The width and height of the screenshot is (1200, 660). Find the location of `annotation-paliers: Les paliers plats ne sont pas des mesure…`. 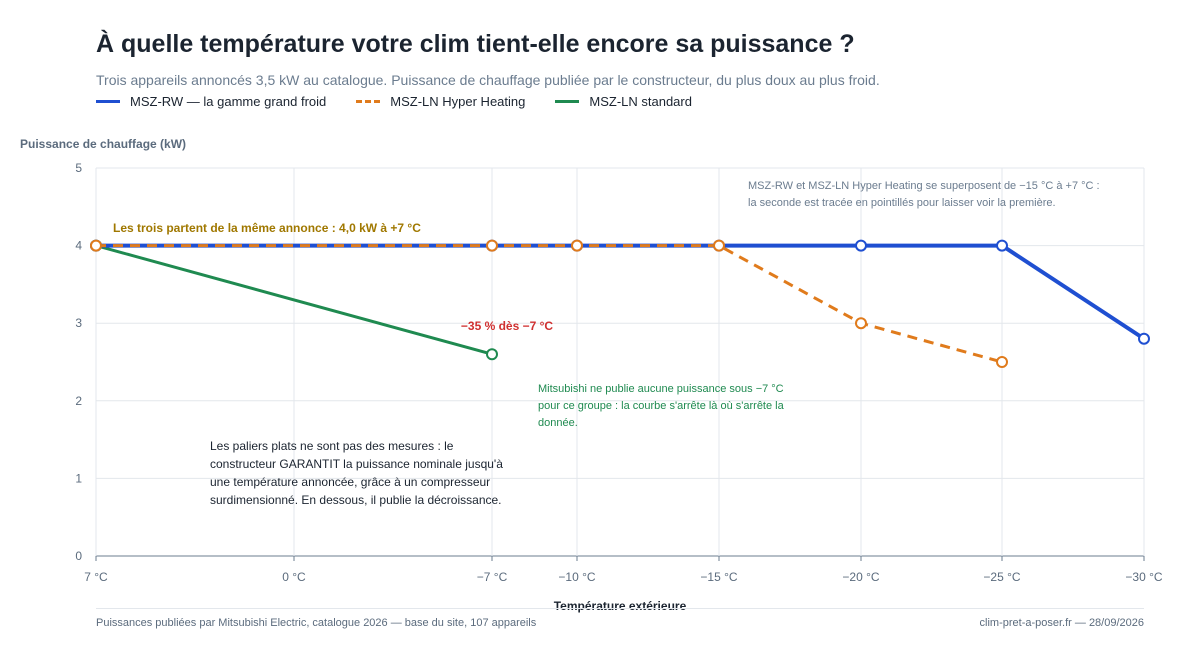

annotation-paliers: Les paliers plats ne sont pas des mesure… is located at coordinates (356, 473).